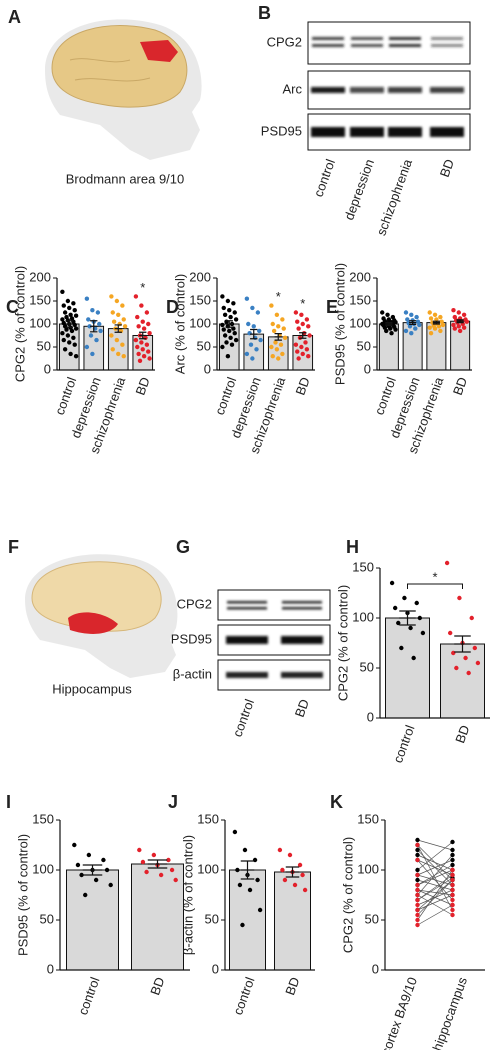 The height and width of the screenshot is (1050, 497). What do you see at coordinates (462, 681) in the screenshot?
I see `bar` at bounding box center [462, 681].